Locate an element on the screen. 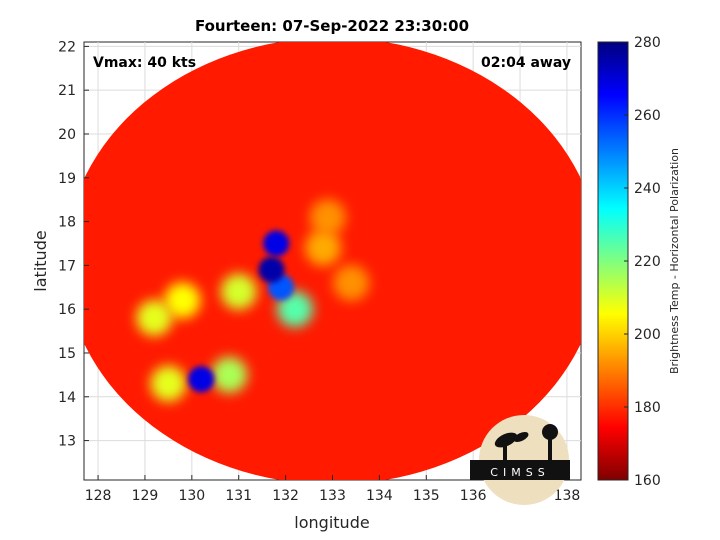 This screenshot has width=720, height=540. y-tick-label: 18 is located at coordinates (67, 223).